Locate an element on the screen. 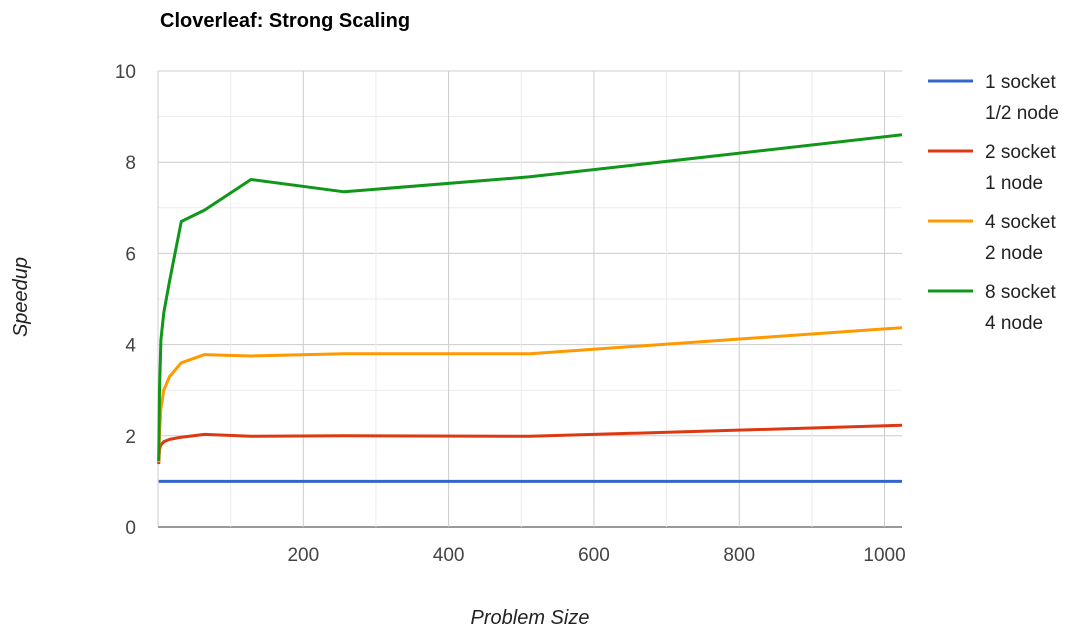 This screenshot has width=1081, height=630. x-tick-label: 1000 is located at coordinates (884, 555).